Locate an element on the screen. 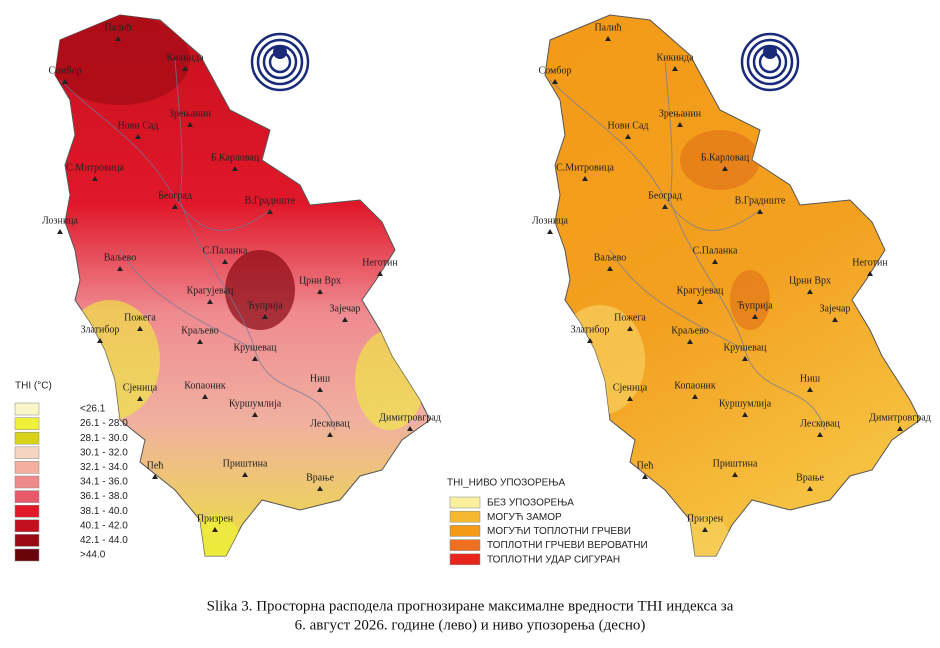  legend-label: 40.1 - 42.0 is located at coordinates (104, 525).